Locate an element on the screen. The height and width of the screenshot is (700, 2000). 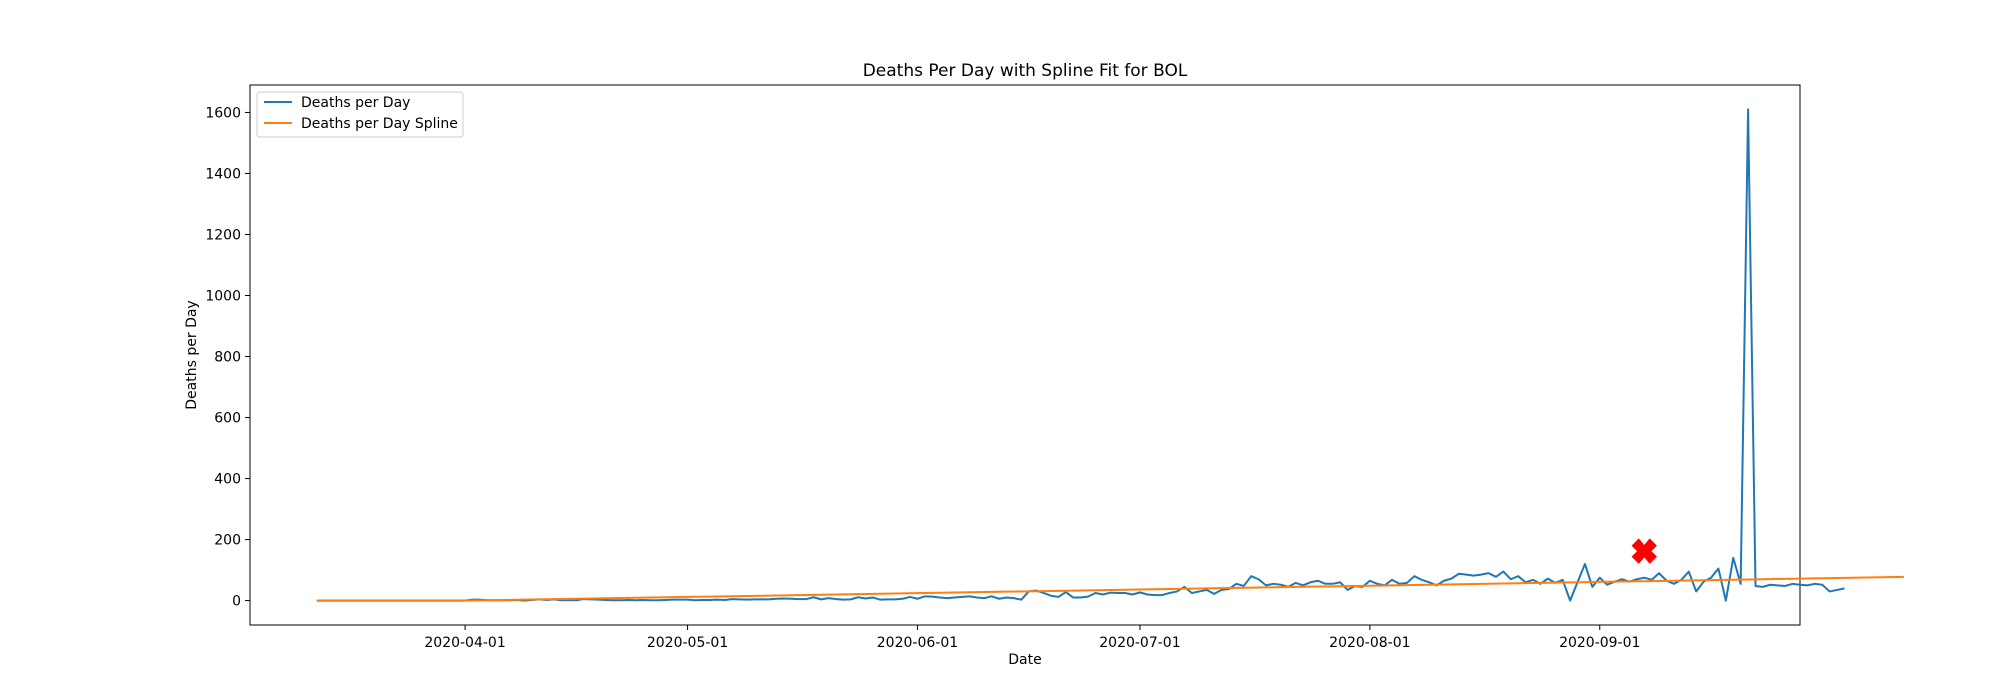
y-axis-title: Deaths per Day is located at coordinates (192, 354).